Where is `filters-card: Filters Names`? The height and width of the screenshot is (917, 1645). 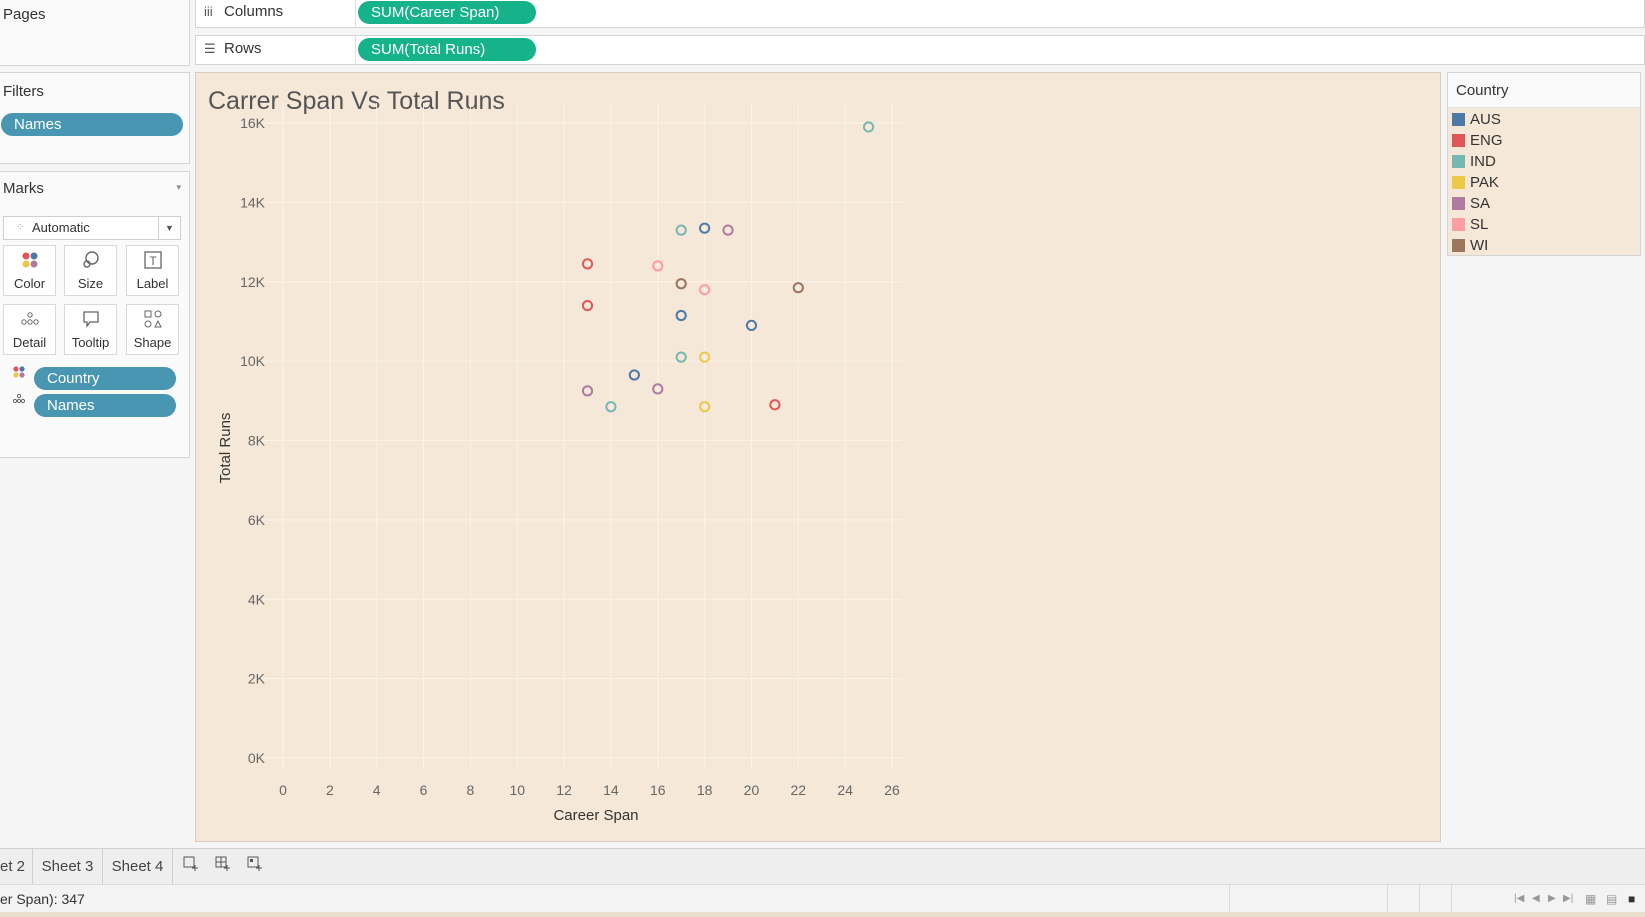
filters-card: Filters Names is located at coordinates (95, 118).